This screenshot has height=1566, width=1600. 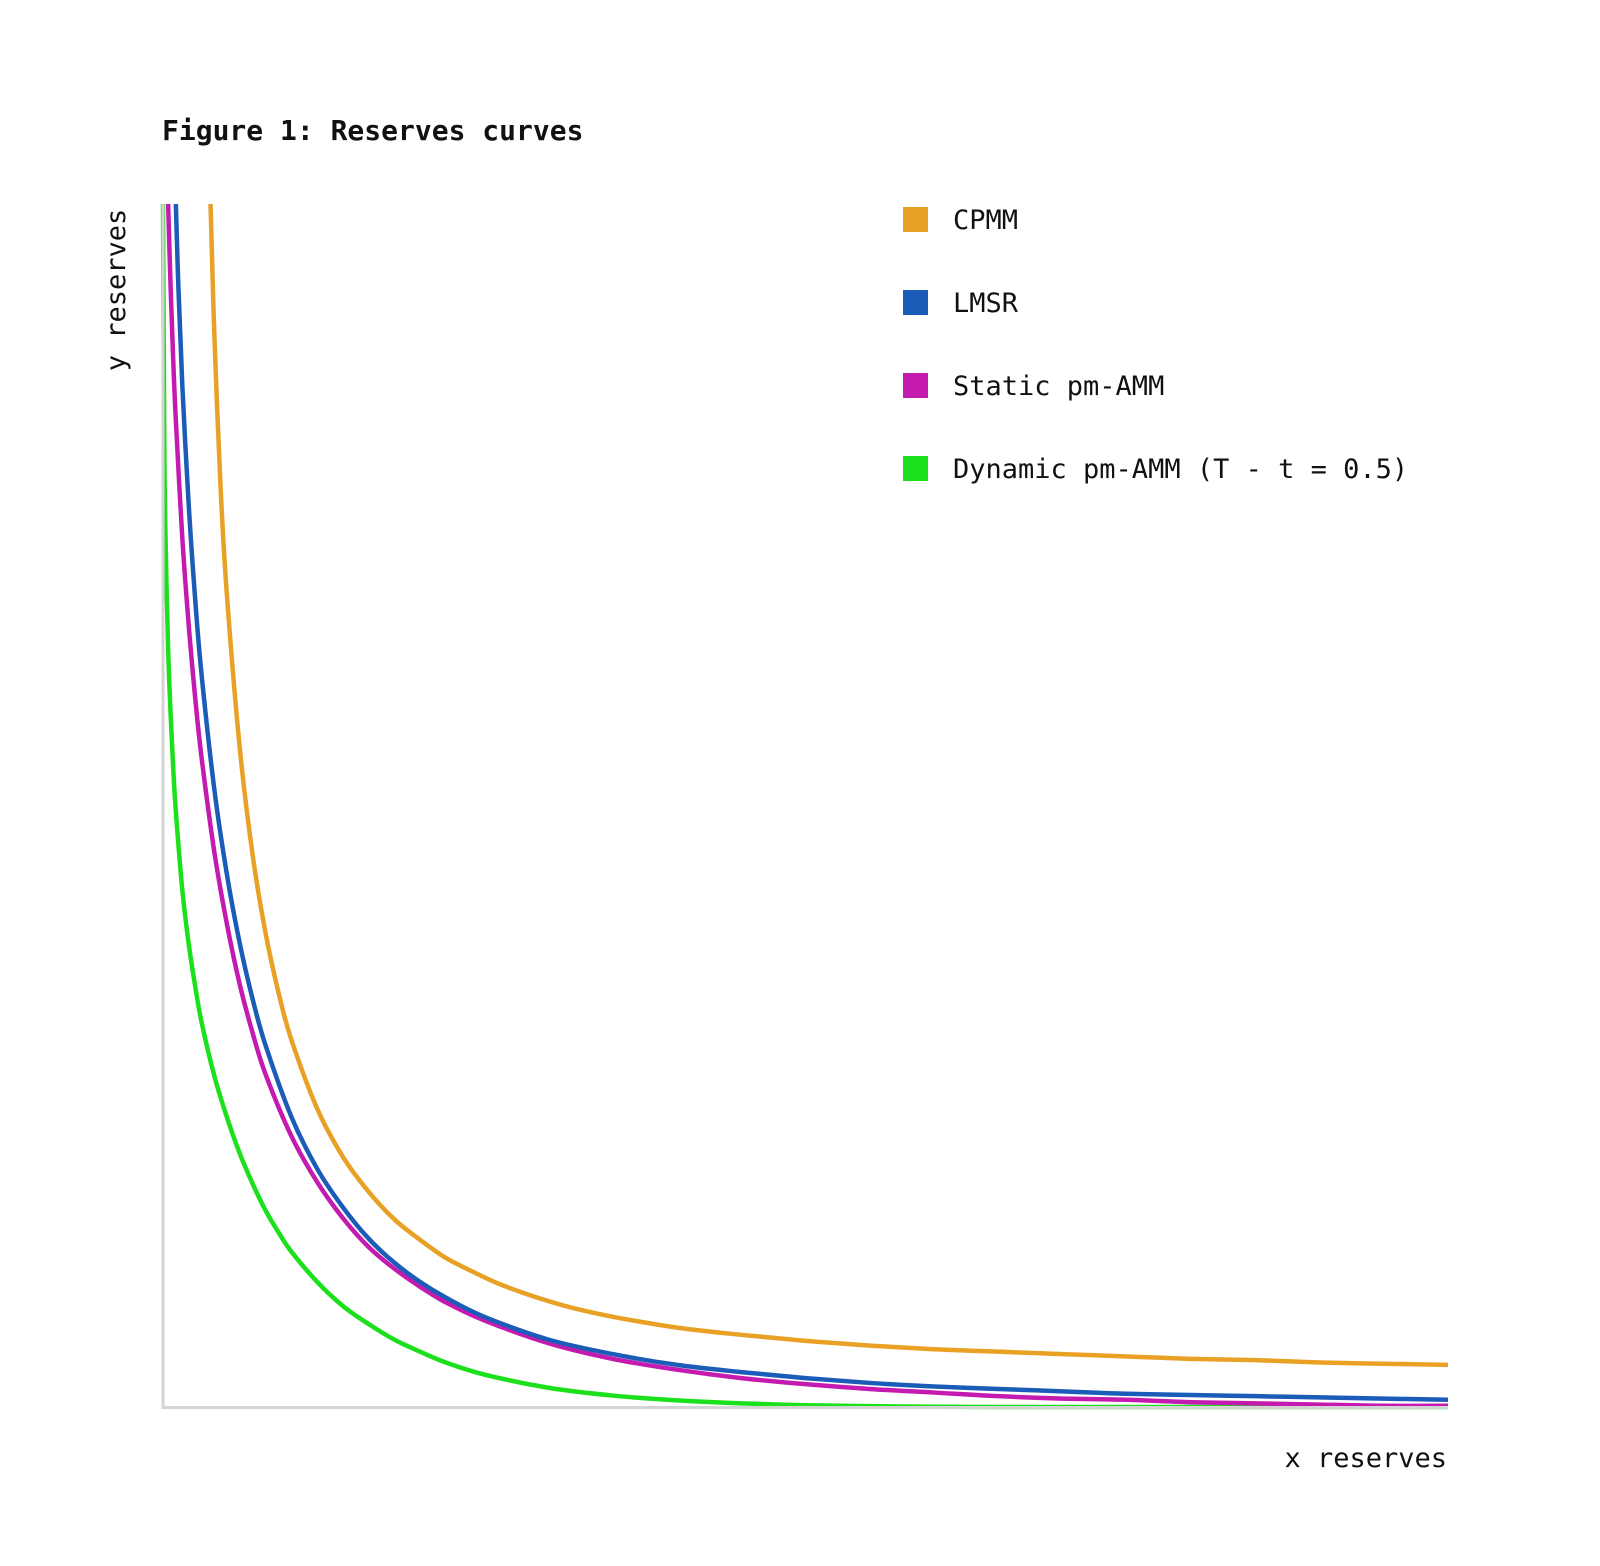 What do you see at coordinates (915, 385) in the screenshot?
I see `legend-swatch-static-pm-amm` at bounding box center [915, 385].